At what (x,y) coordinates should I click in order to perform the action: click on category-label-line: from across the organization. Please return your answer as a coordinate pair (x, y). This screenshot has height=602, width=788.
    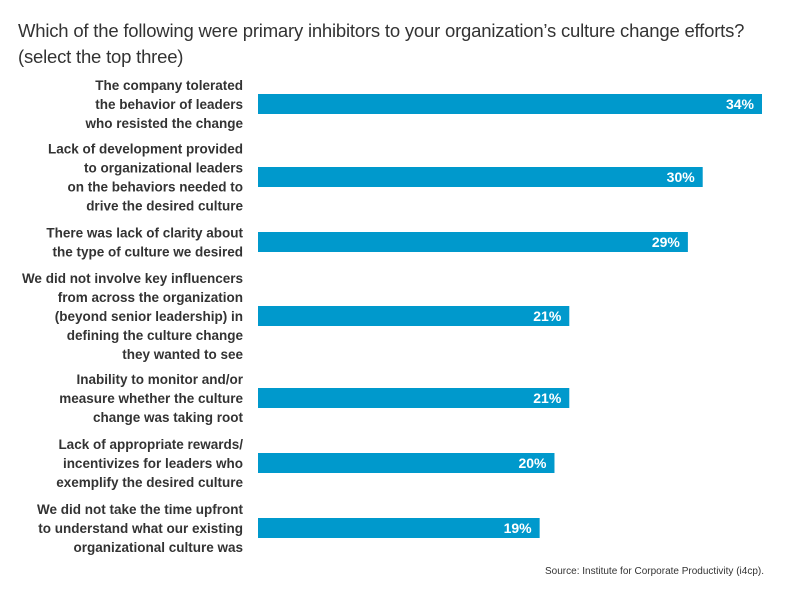
    Looking at the image, I should click on (150, 297).